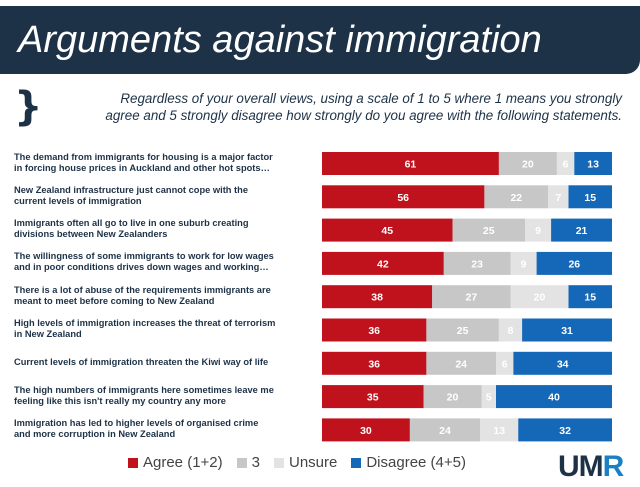 This screenshot has width=640, height=487. I want to click on data-label-4-1: 42, so click(383, 264).